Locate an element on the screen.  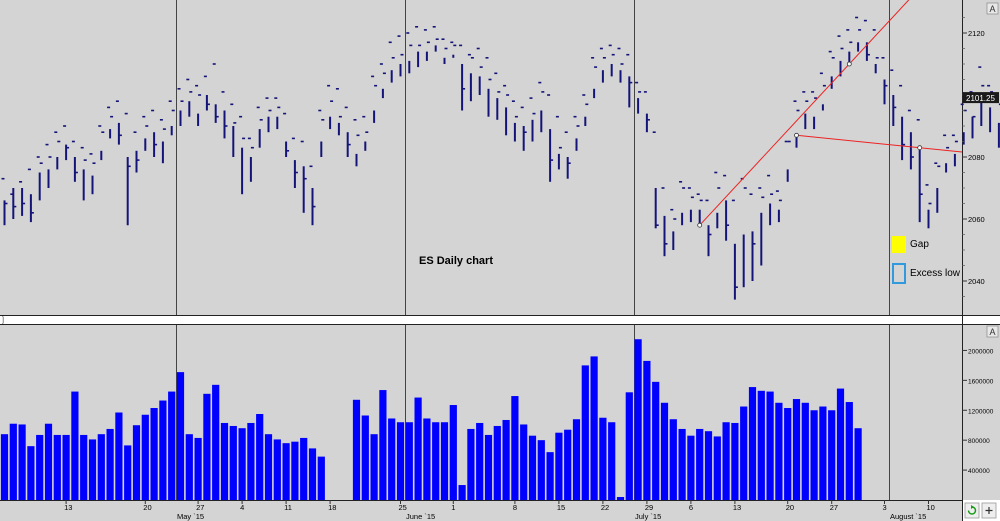
x-day-label: 10 is located at coordinates (931, 507).